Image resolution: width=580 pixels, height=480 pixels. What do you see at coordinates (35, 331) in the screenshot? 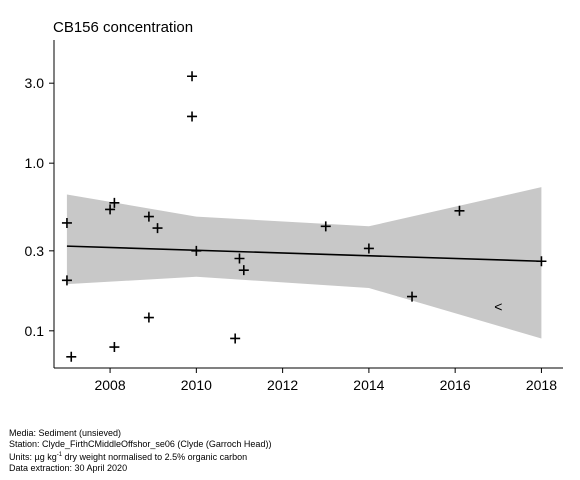
I see `y-tick-label: 0.1` at bounding box center [35, 331].